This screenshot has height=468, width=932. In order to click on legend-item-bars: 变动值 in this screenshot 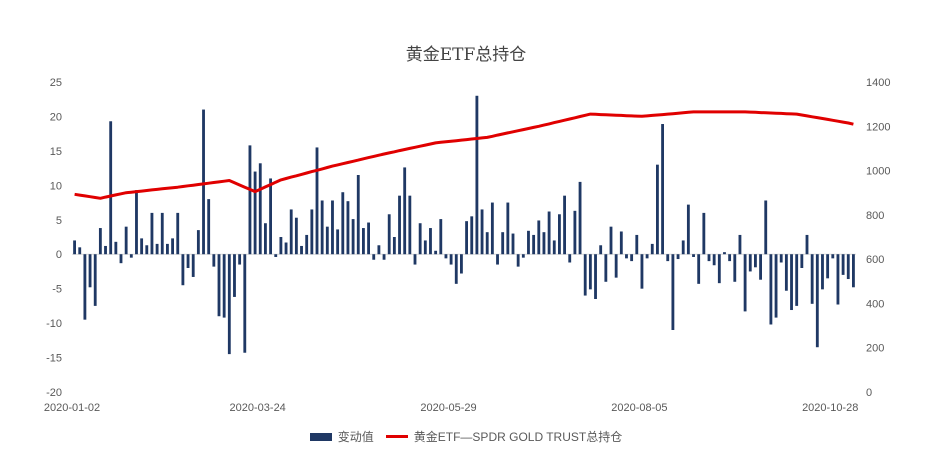, I will do `click(341, 436)`.